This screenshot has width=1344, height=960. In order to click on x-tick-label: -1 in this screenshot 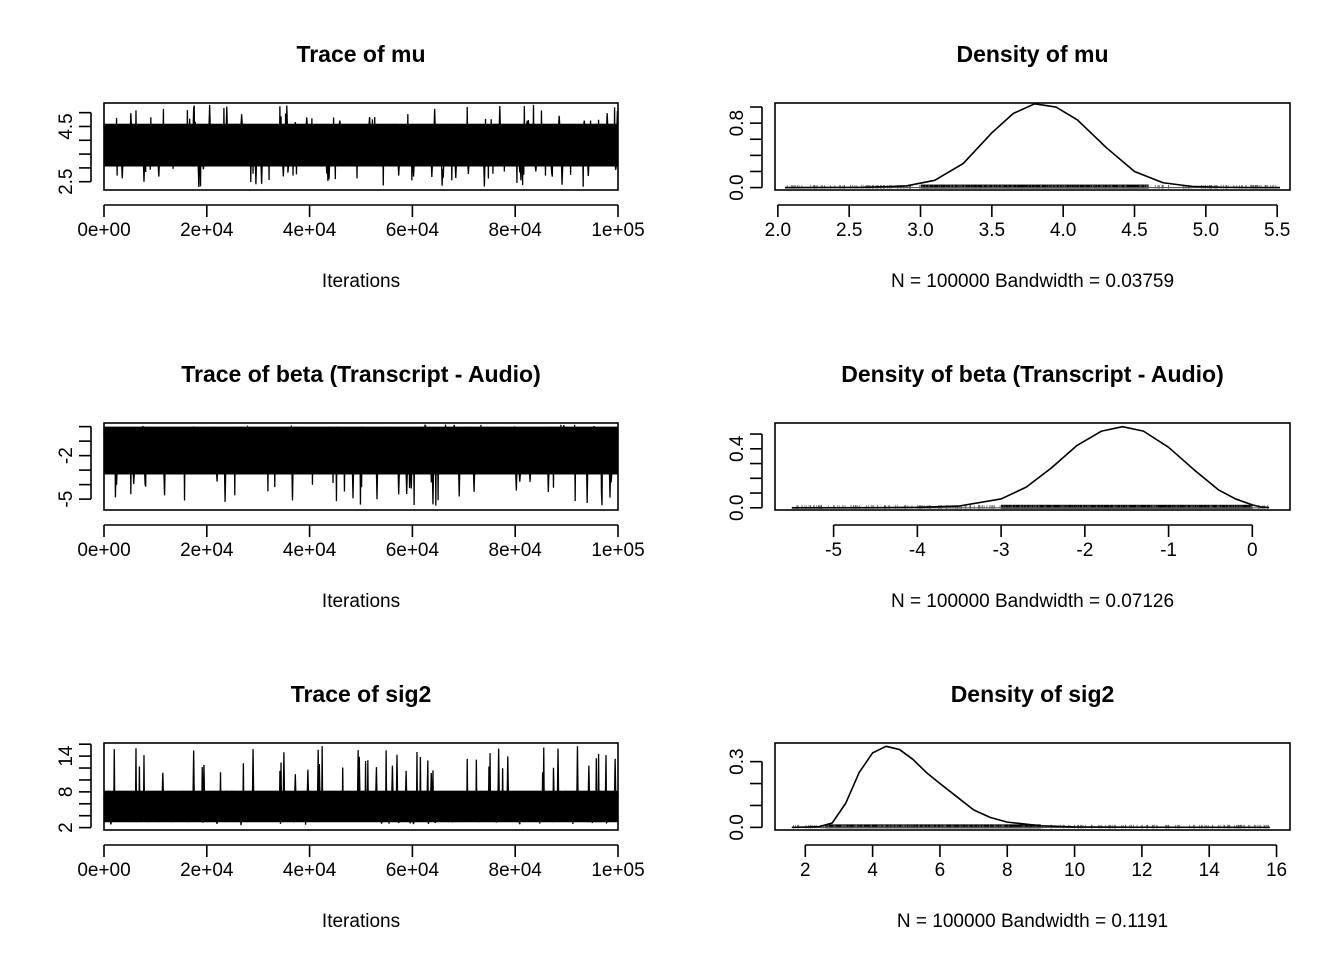, I will do `click(1168, 550)`.